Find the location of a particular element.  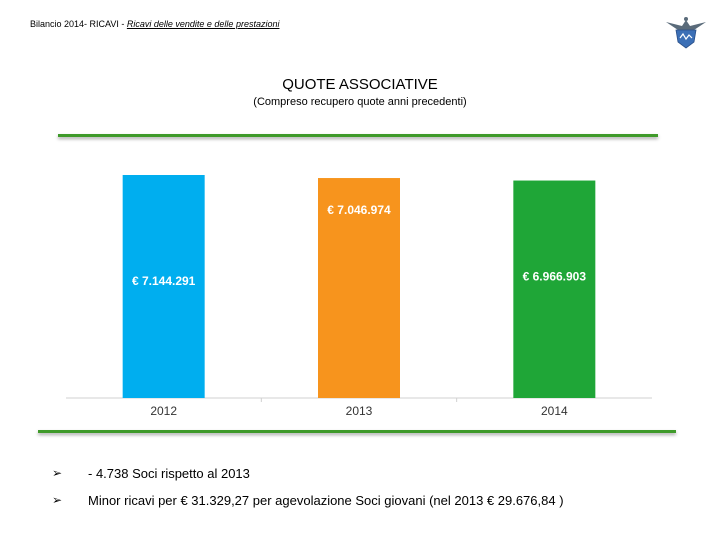

bar-2012 is located at coordinates (163, 286).